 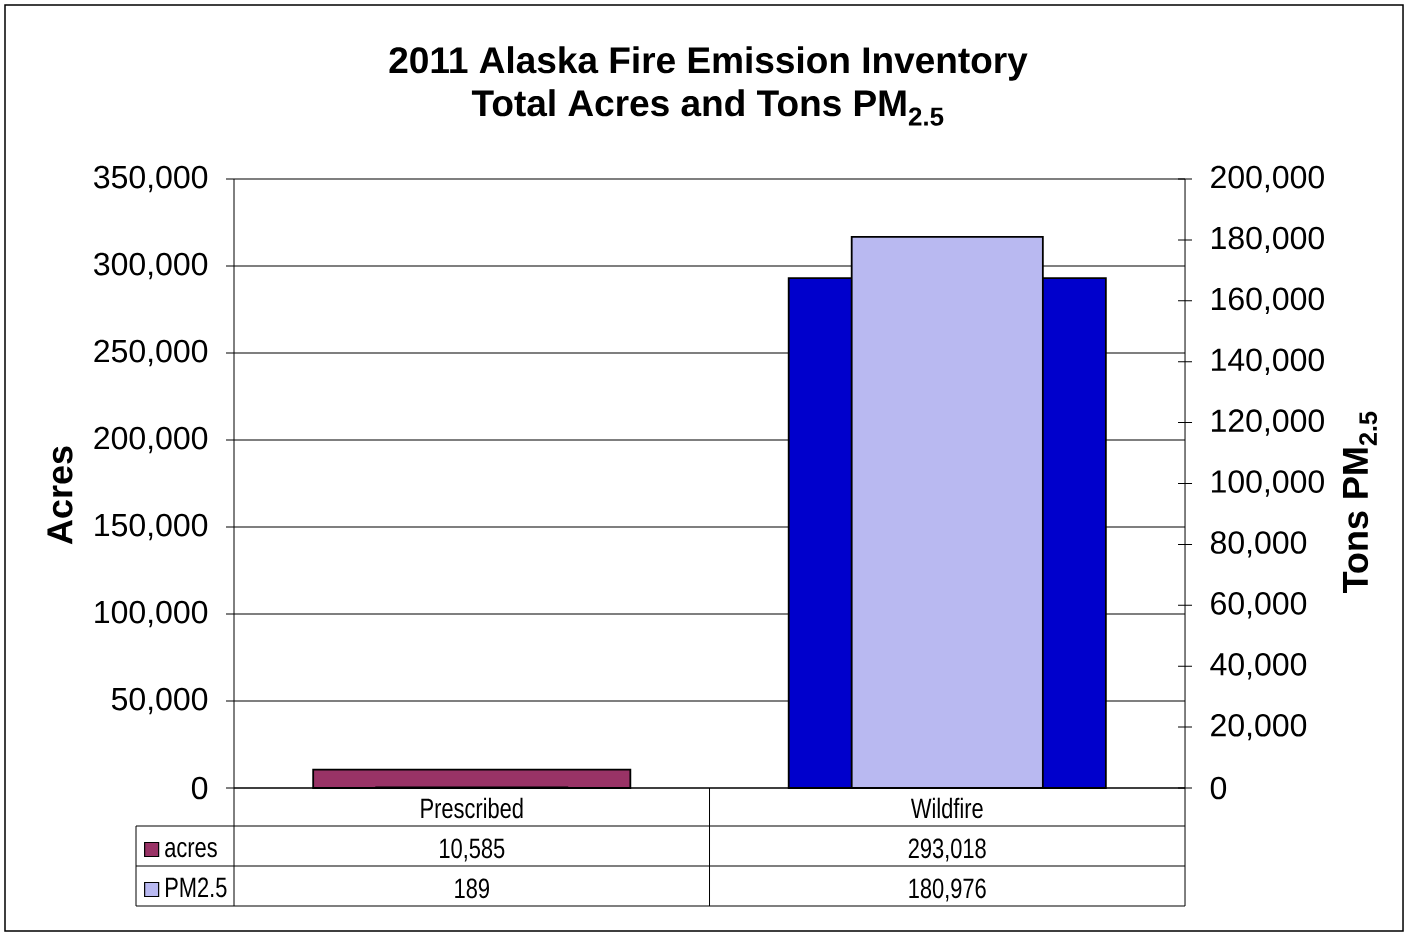 What do you see at coordinates (1267, 361) in the screenshot?
I see `y2-tick-label: 140,000` at bounding box center [1267, 361].